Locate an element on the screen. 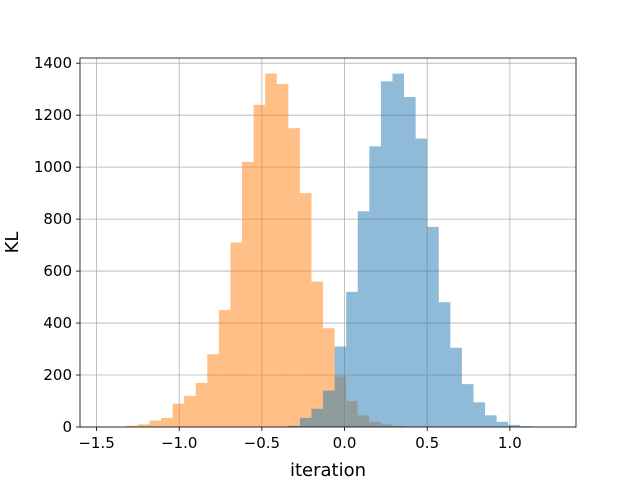 The width and height of the screenshot is (640, 480). y-tick-label: 600 is located at coordinates (57, 271).